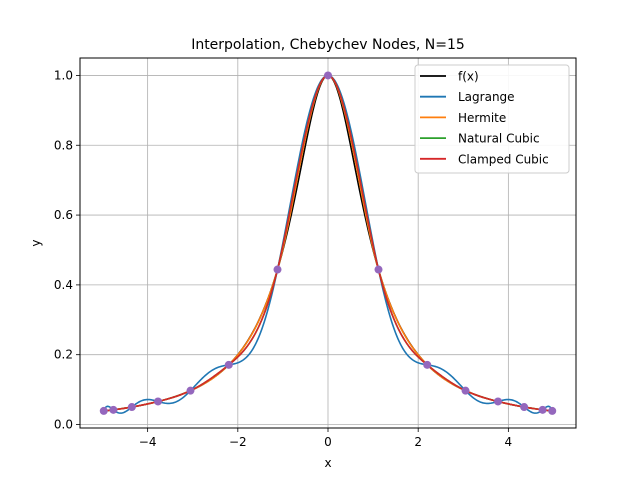 This screenshot has height=480, width=640. What do you see at coordinates (63, 355) in the screenshot?
I see `y-tick-label: 0.2` at bounding box center [63, 355].